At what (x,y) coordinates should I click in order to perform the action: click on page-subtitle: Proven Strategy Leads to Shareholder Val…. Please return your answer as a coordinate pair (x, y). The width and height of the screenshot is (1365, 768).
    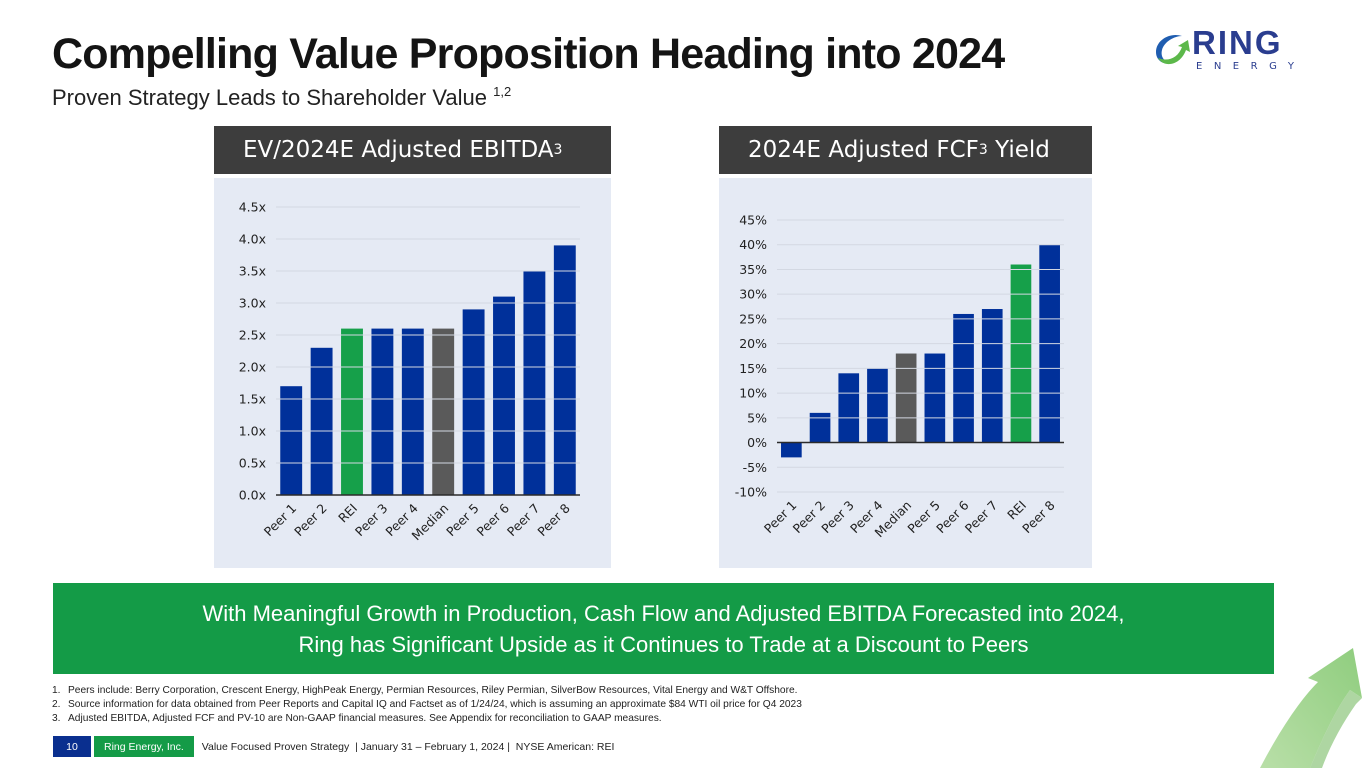
    Looking at the image, I should click on (281, 97).